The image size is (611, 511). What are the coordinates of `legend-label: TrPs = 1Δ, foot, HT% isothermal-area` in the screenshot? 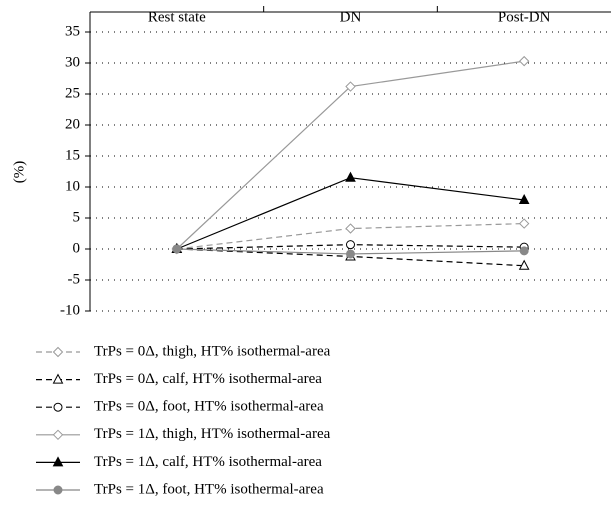 It's located at (209, 489).